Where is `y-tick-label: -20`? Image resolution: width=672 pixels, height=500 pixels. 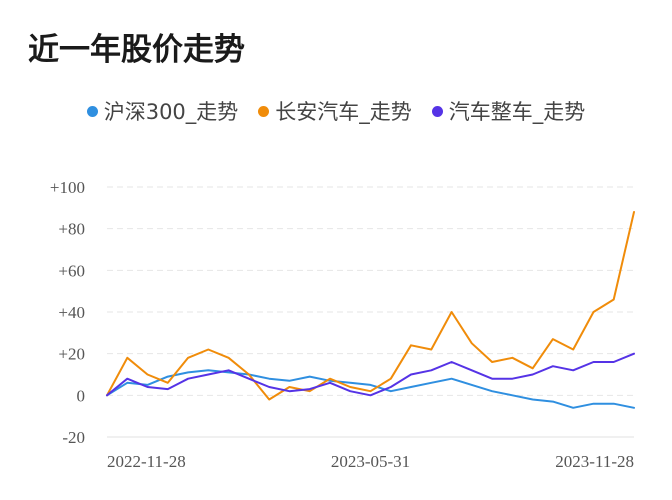 y-tick-label: -20 is located at coordinates (73, 437).